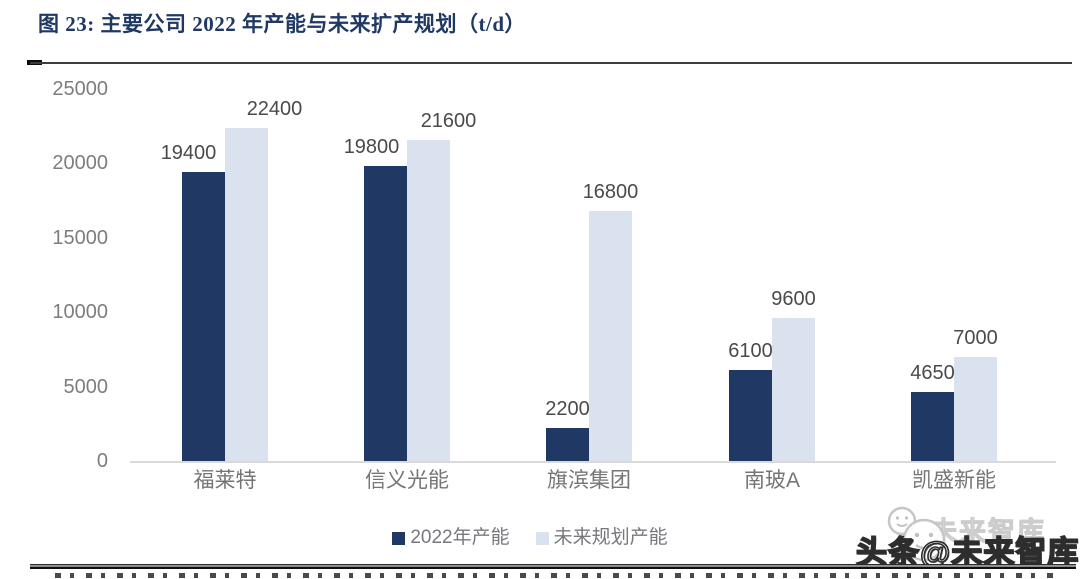 This screenshot has width=1080, height=579. What do you see at coordinates (551, 63) in the screenshot?
I see `top-border-line` at bounding box center [551, 63].